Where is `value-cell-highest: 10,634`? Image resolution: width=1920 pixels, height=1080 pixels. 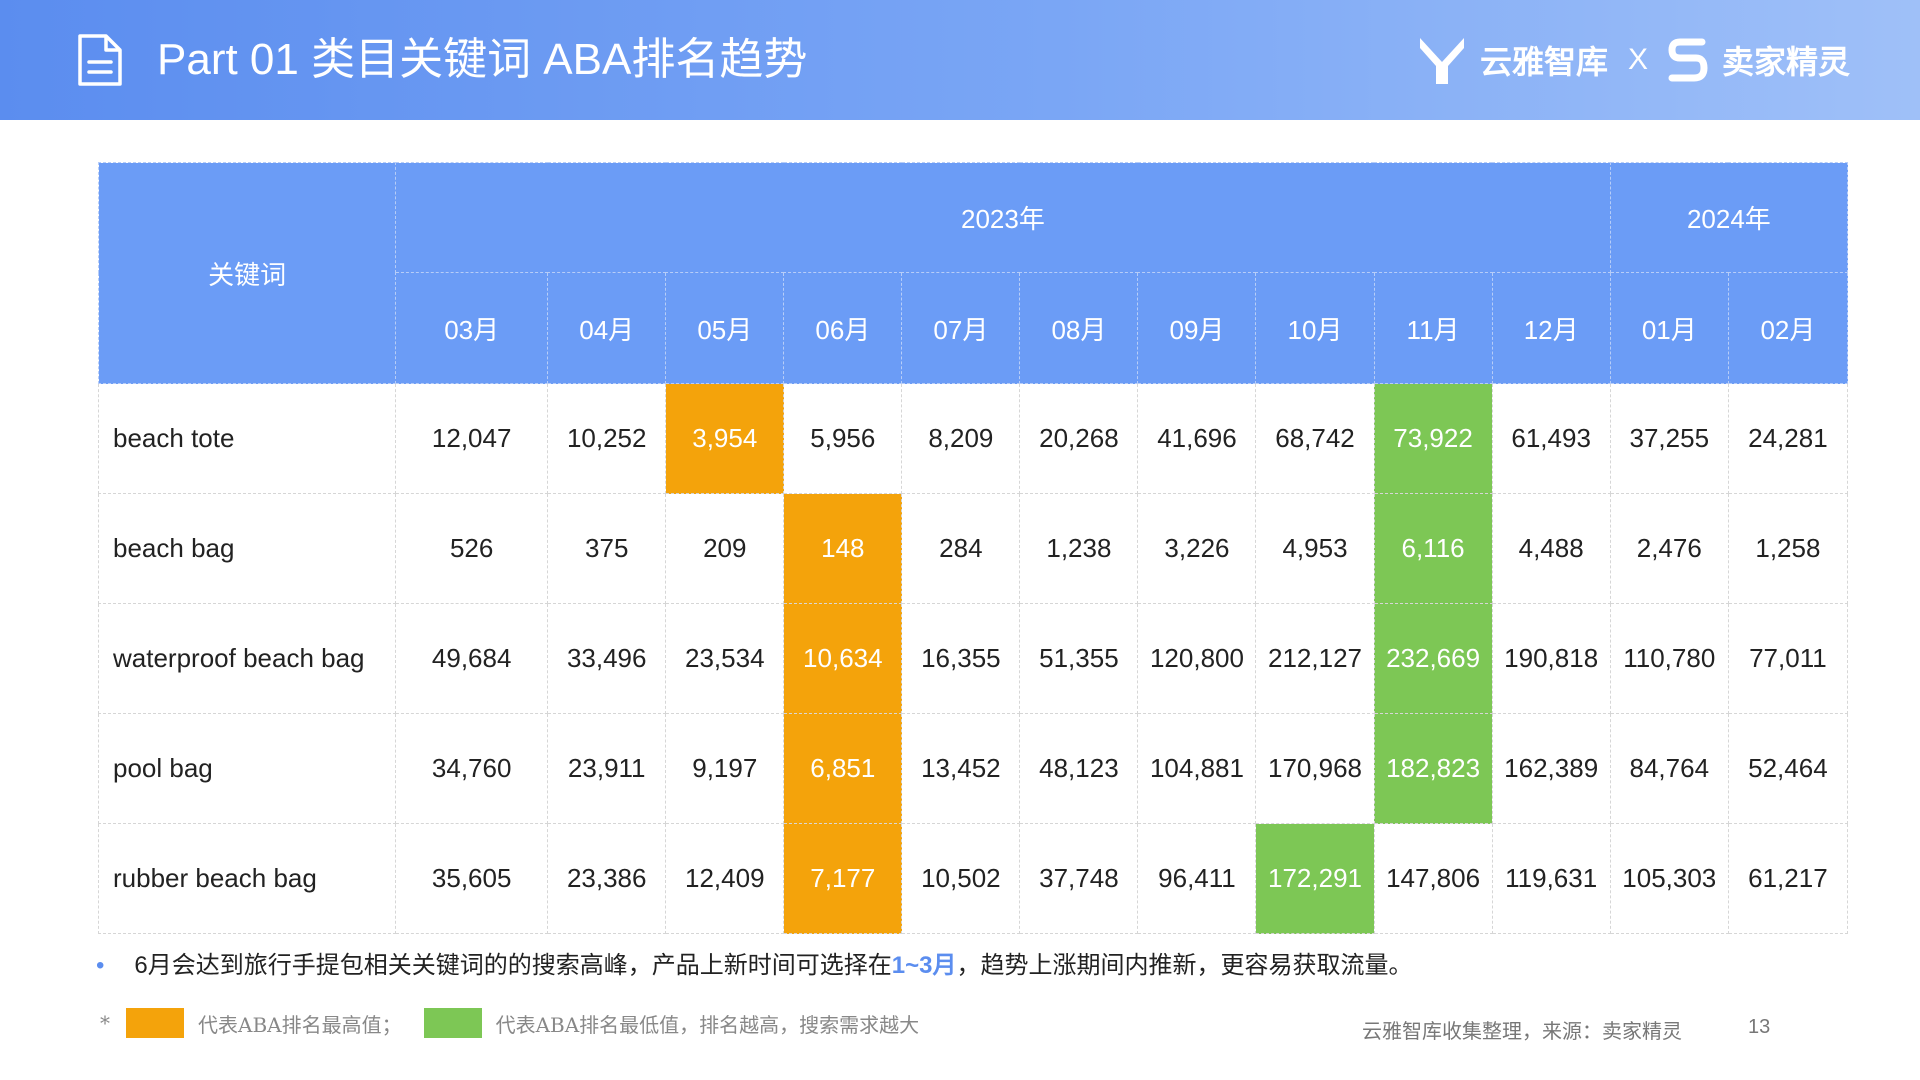
value-cell-highest: 10,634 is located at coordinates (843, 658).